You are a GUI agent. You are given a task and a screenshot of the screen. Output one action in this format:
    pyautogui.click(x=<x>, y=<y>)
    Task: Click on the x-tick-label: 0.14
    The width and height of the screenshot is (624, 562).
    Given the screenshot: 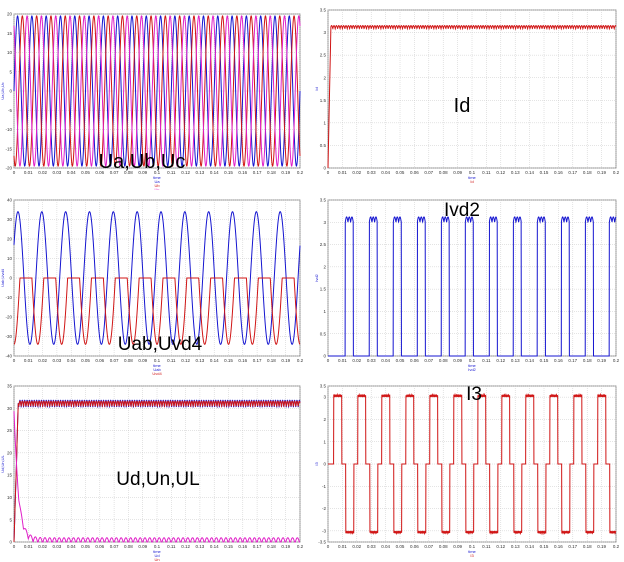 What is the action you would take?
    pyautogui.click(x=214, y=360)
    